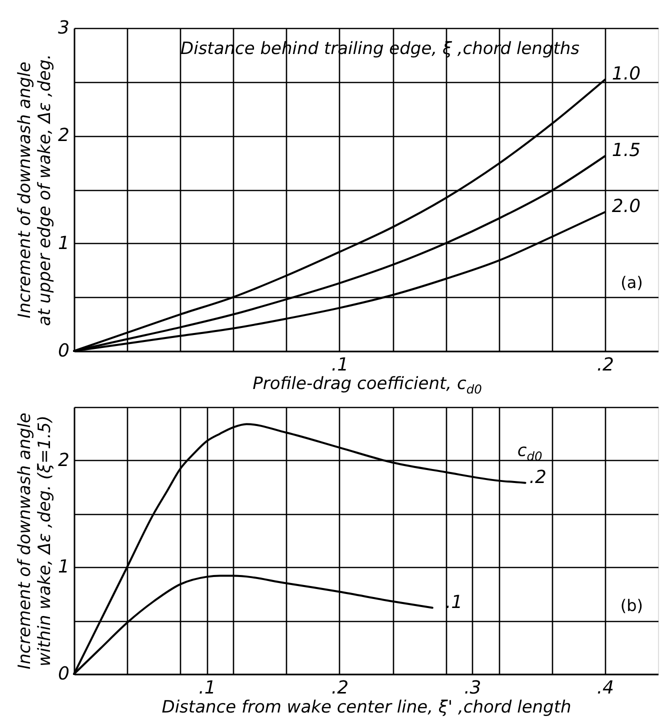  What do you see at coordinates (537, 477) in the screenshot?
I see `series-label: .2` at bounding box center [537, 477].